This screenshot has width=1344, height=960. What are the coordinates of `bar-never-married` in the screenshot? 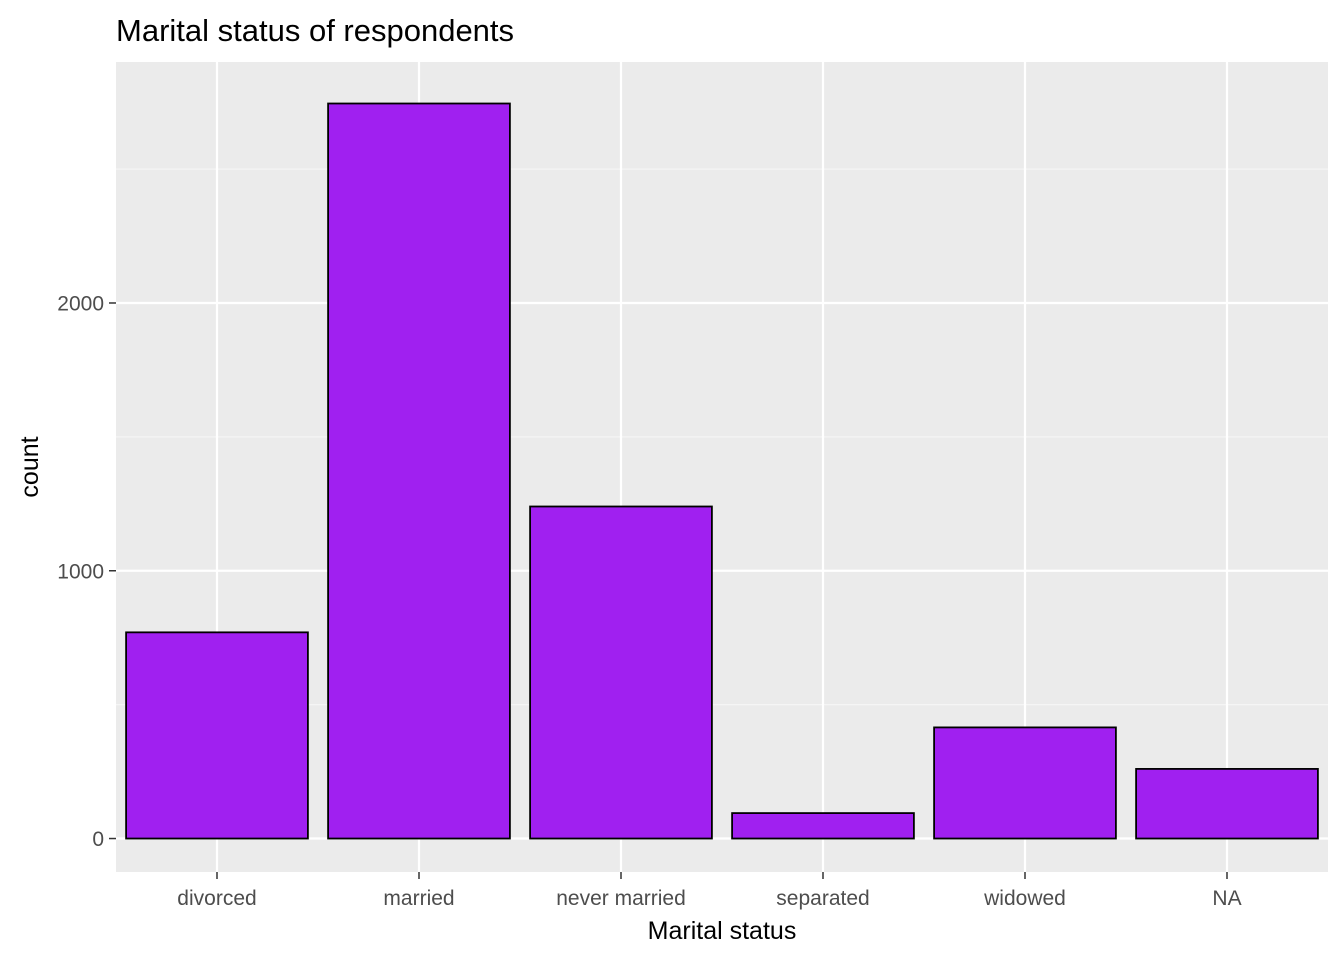 It's located at (621, 672).